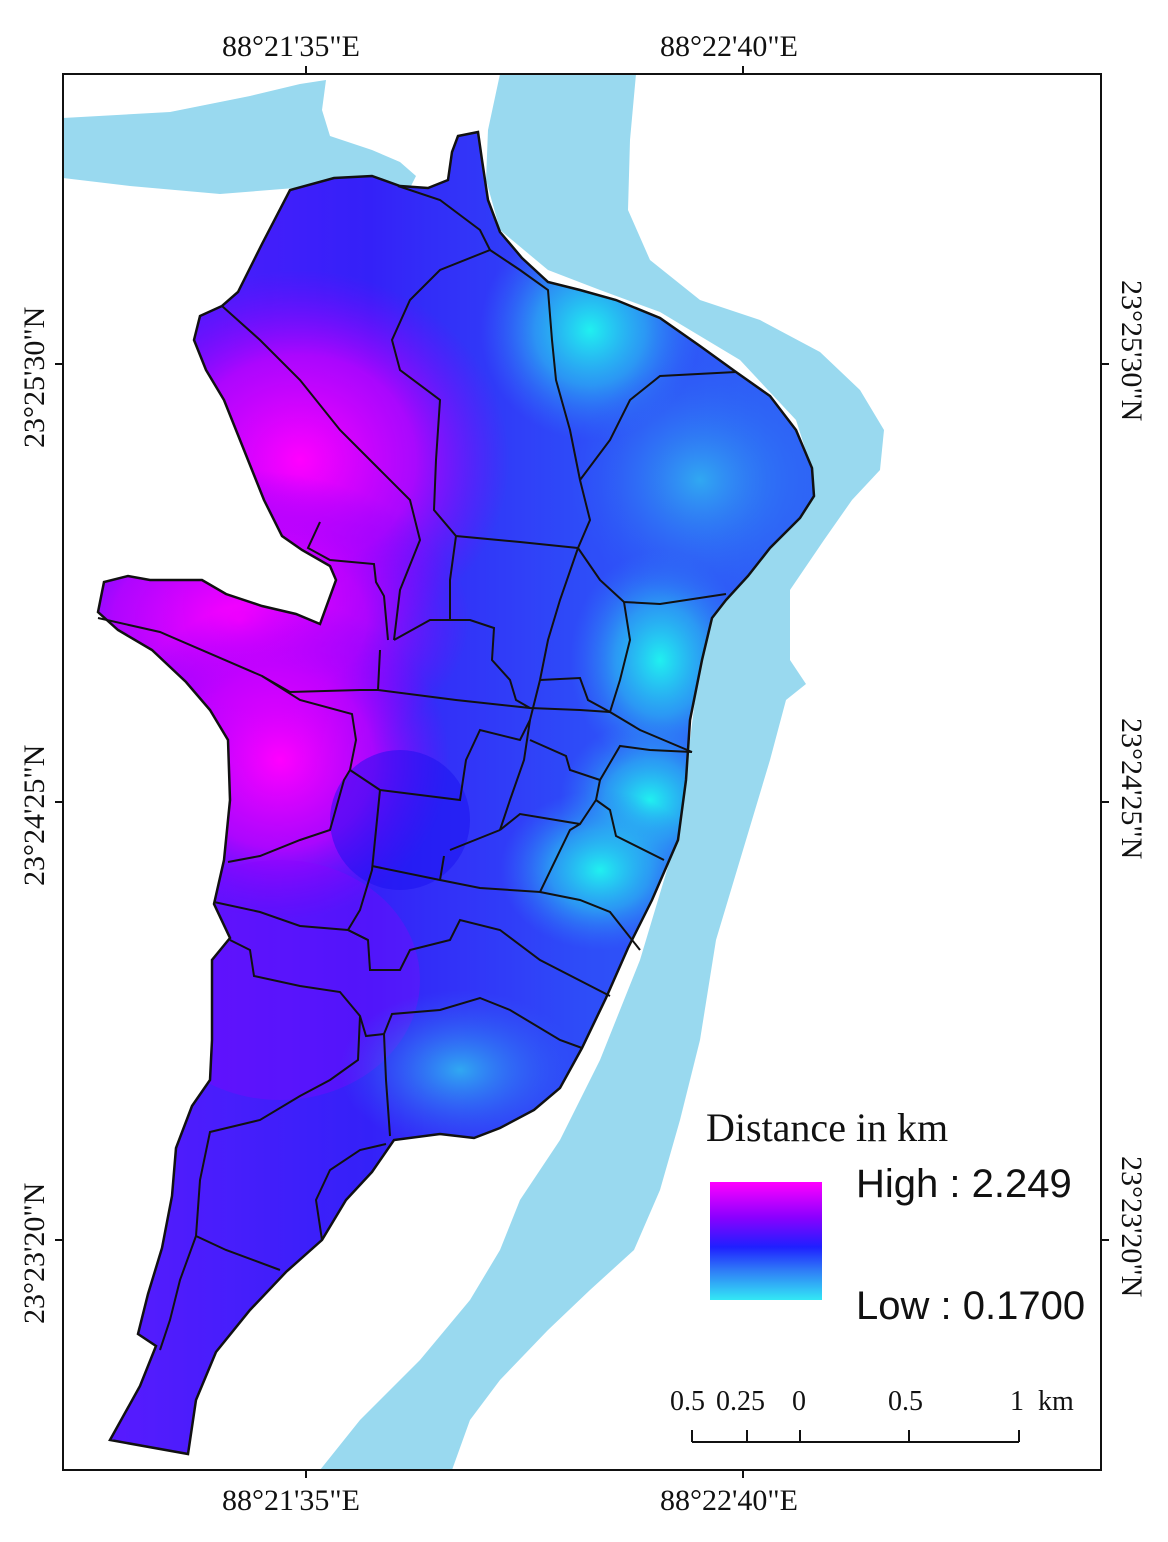 This screenshot has width=1168, height=1542. I want to click on scale-unit: km, so click(1056, 1401).